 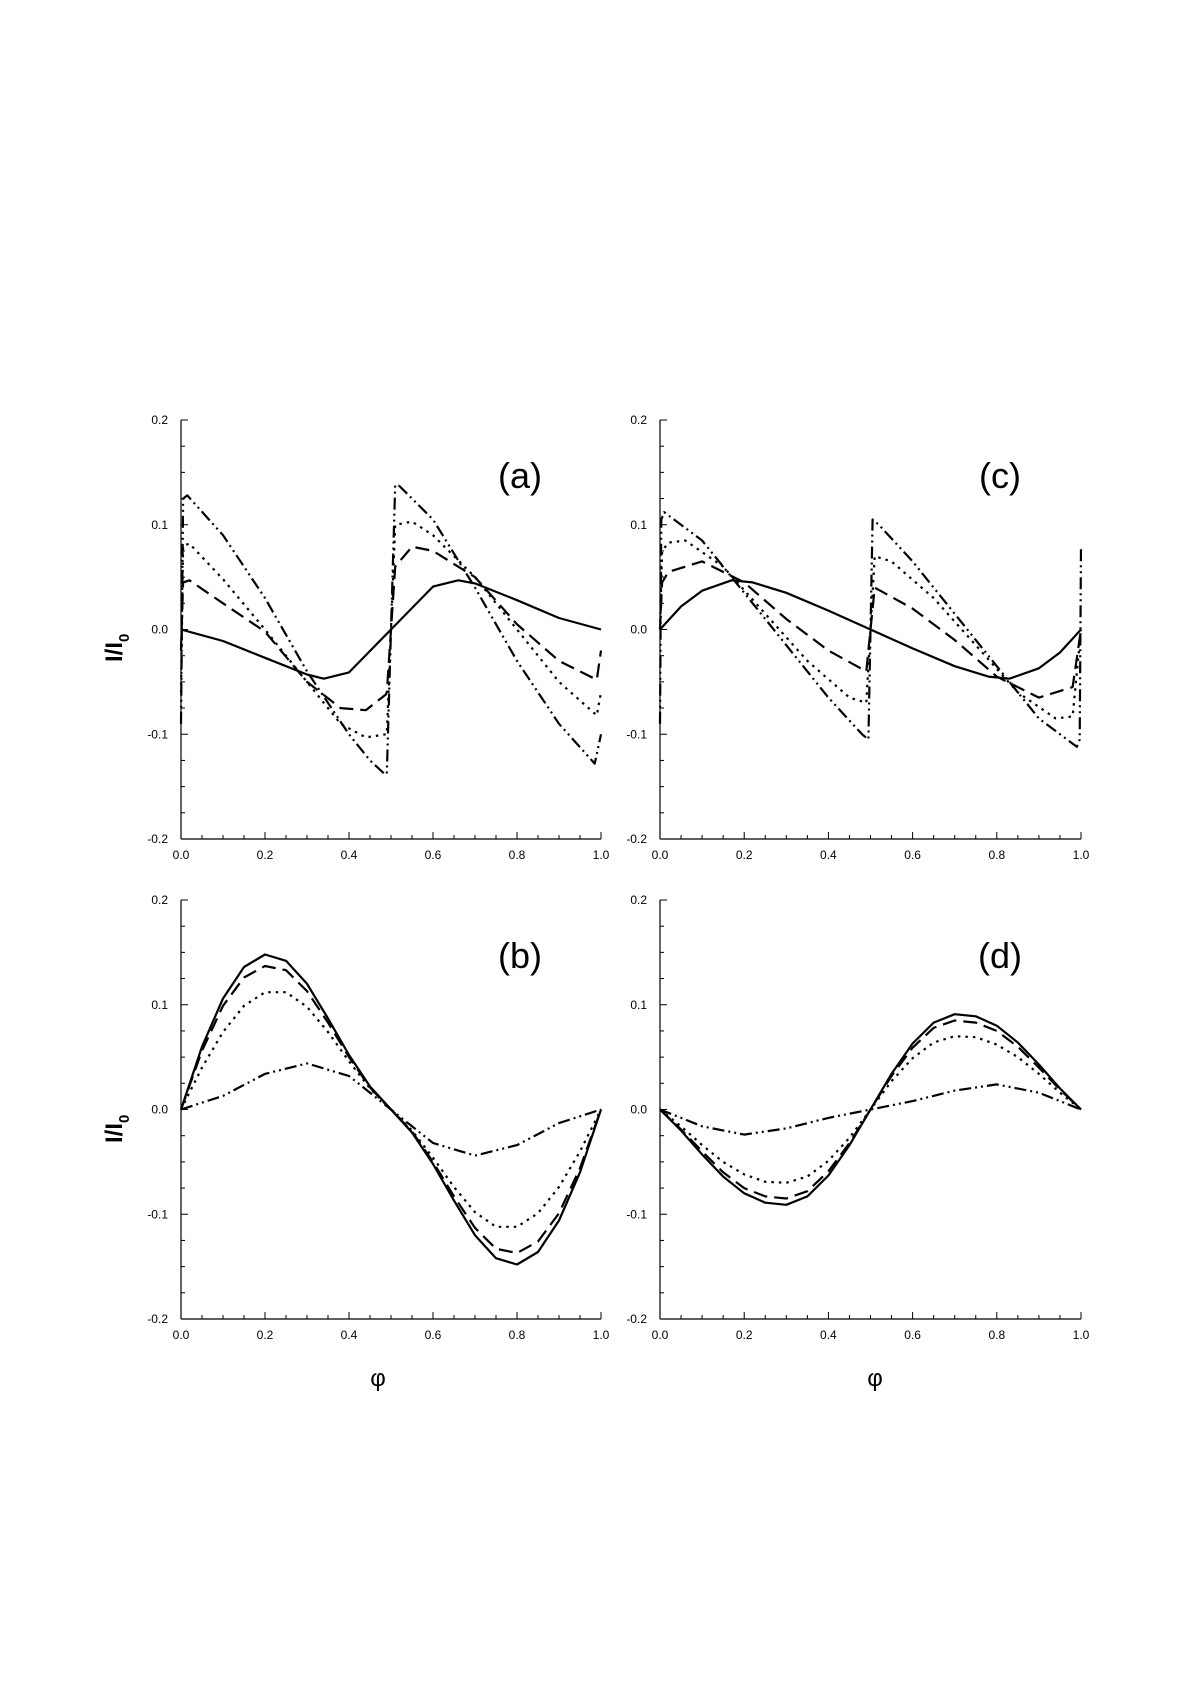 I want to click on panel-label: (a), so click(x=520, y=475).